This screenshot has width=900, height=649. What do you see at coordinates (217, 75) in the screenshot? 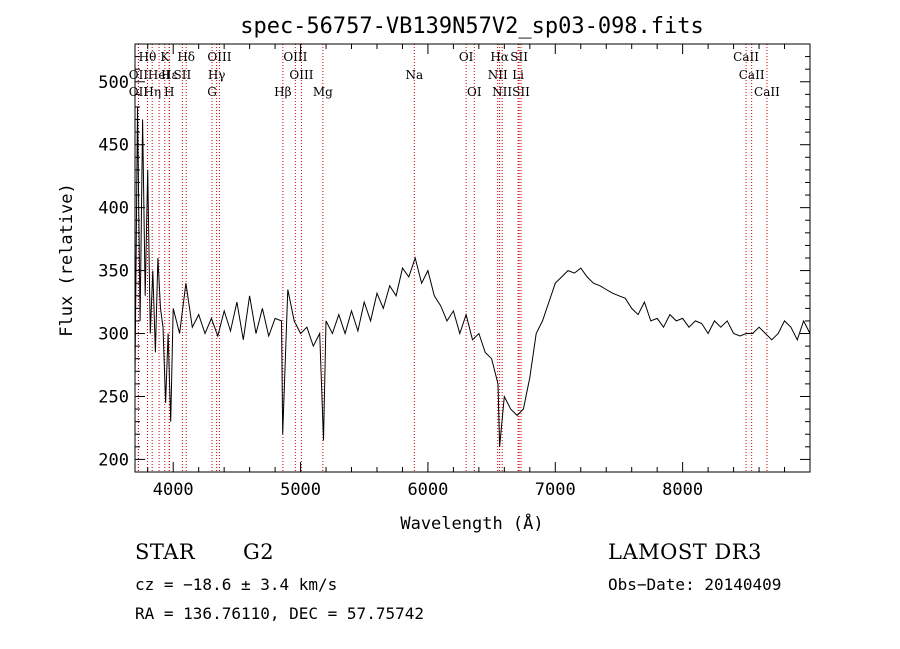
I see `line-label-11: Hγ` at bounding box center [217, 75].